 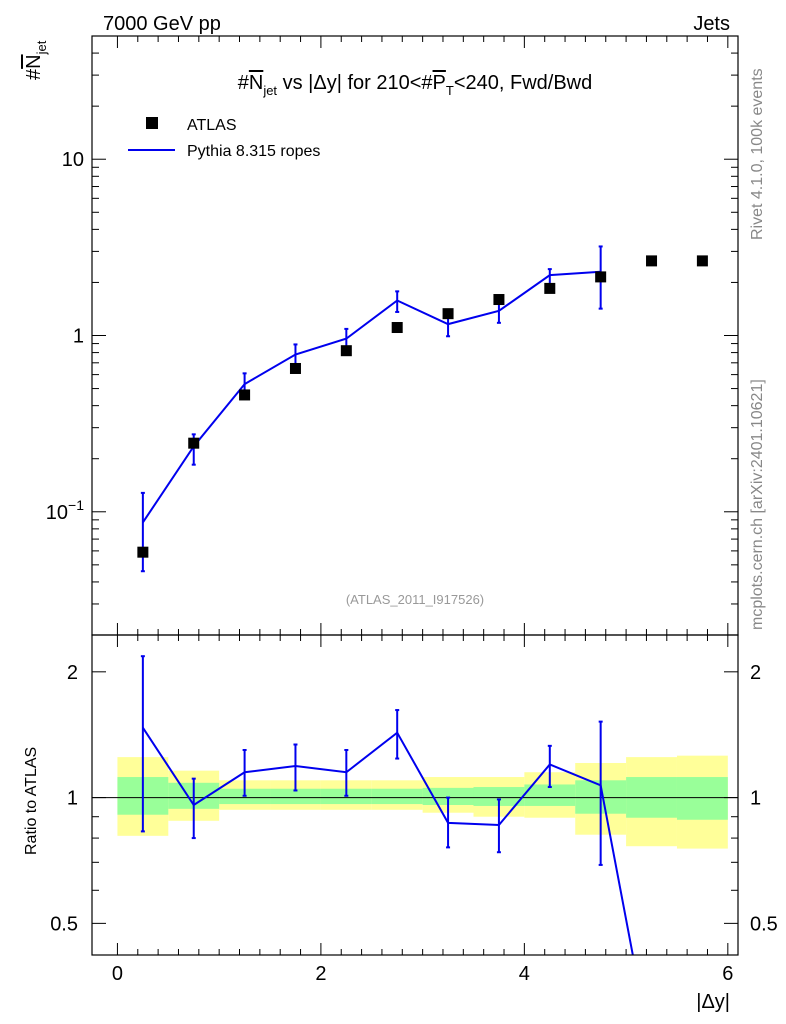 I want to click on ratio-y-tick-label-right: 1, so click(x=755, y=799).